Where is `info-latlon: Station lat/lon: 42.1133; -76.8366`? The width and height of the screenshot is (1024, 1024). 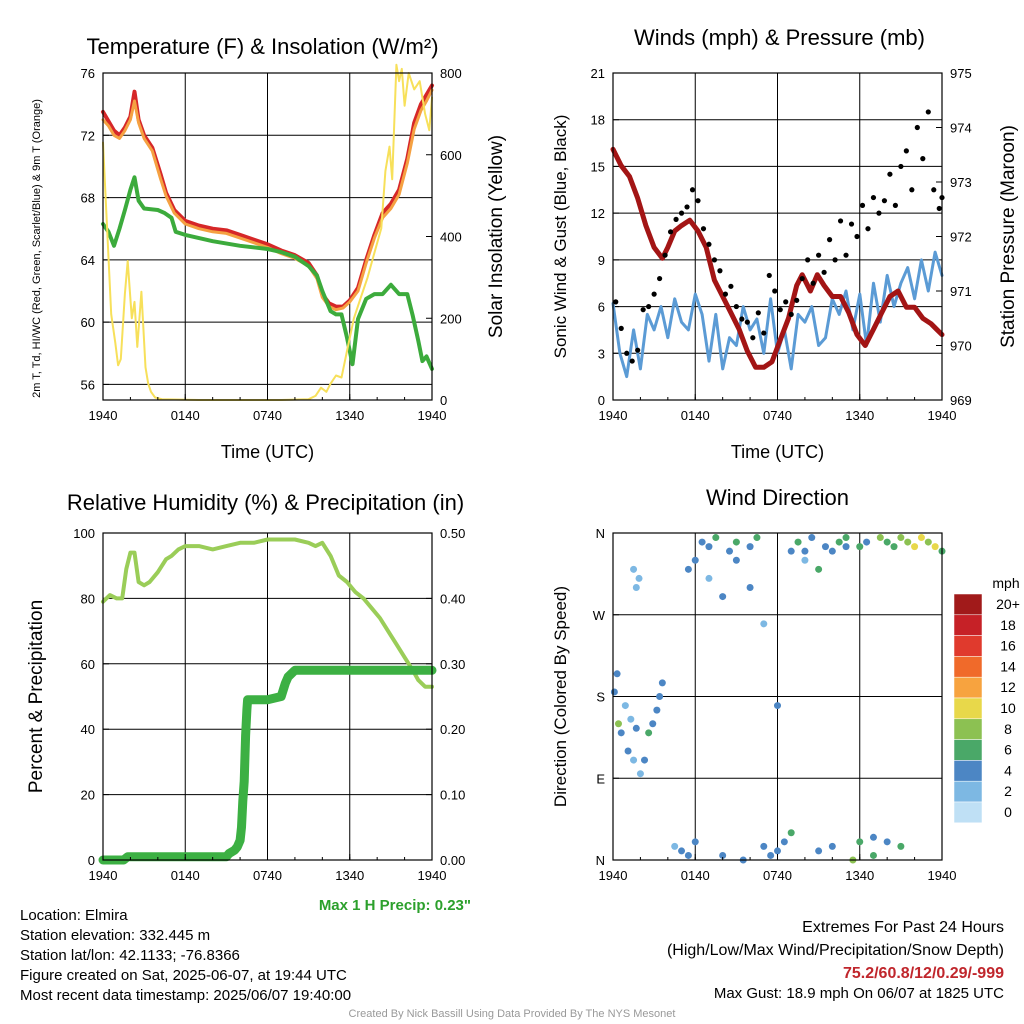
info-latlon: Station lat/lon: 42.1133; -76.8366 is located at coordinates (130, 955).